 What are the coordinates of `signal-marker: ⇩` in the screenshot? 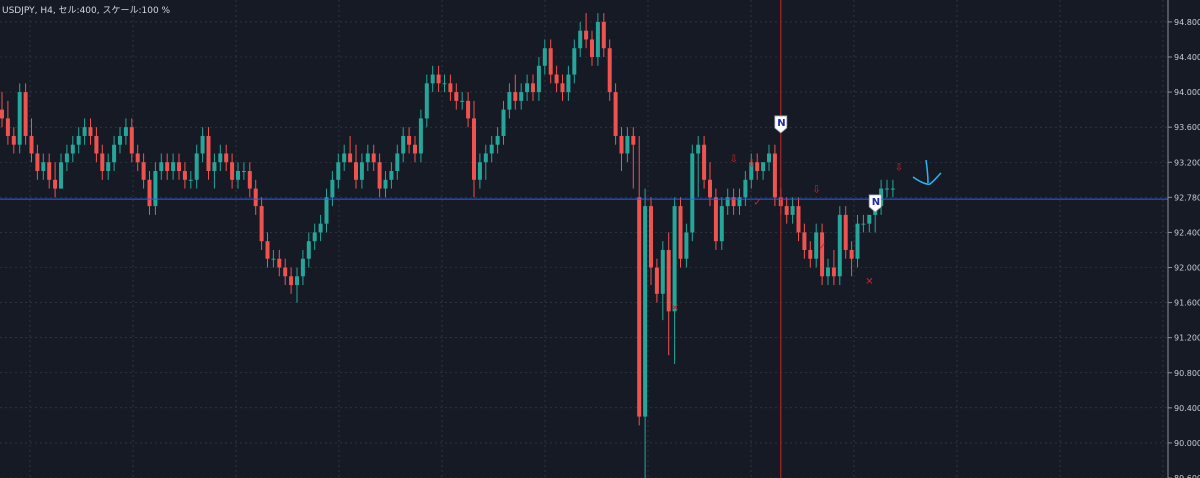 It's located at (734, 159).